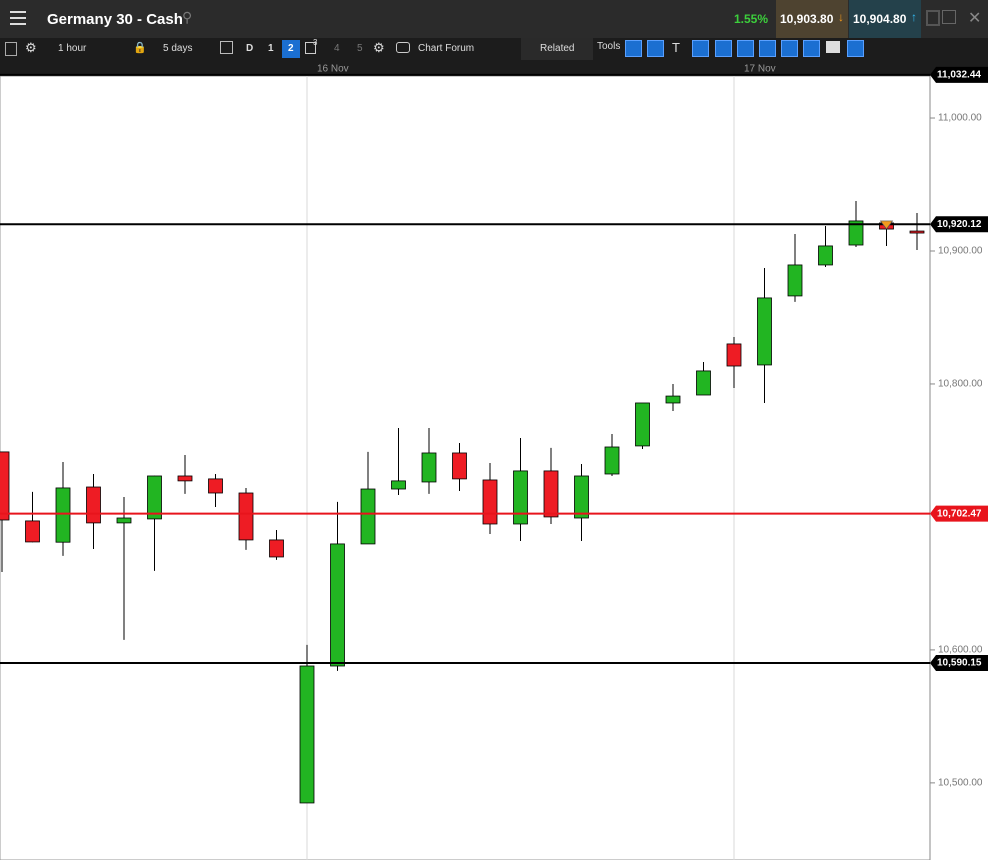 This screenshot has height=860, width=988. Describe the element at coordinates (960, 118) in the screenshot. I see `y-tick-label: 11,000.00` at that location.